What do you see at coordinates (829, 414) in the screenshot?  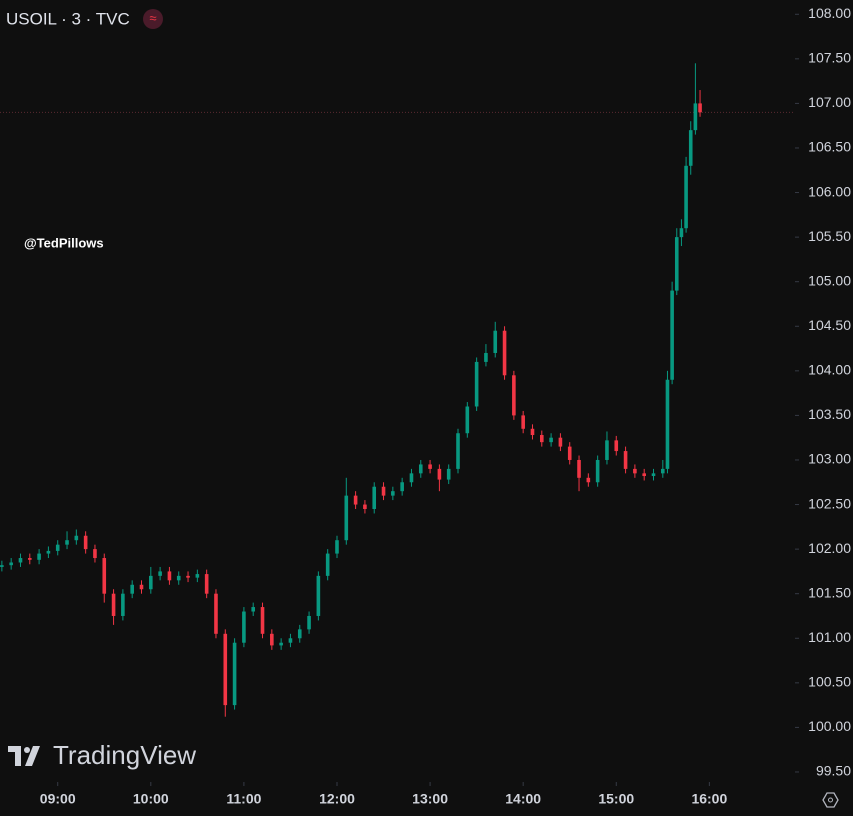 I see `y-tick-label: 103.50` at bounding box center [829, 414].